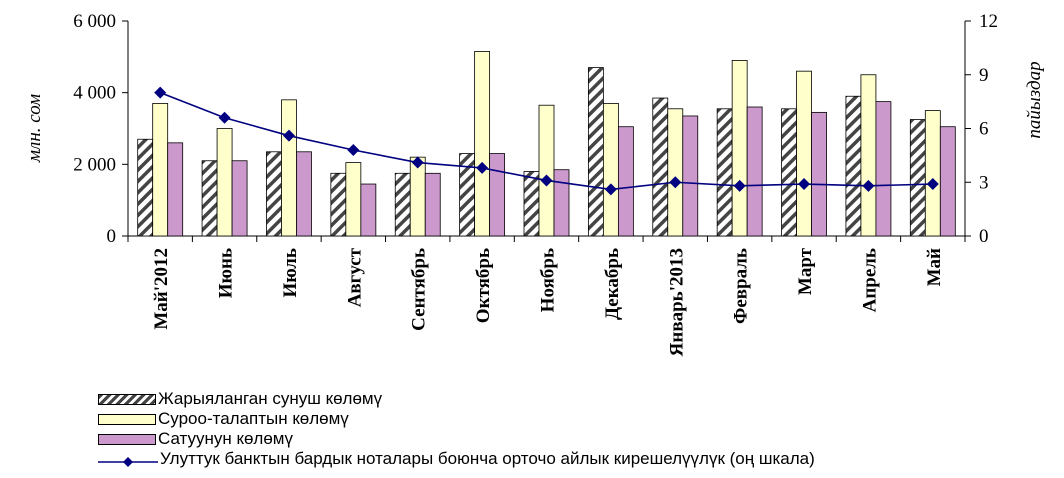 The image size is (1064, 478). Describe the element at coordinates (226, 273) in the screenshot. I see `category-label: Июнь` at that location.